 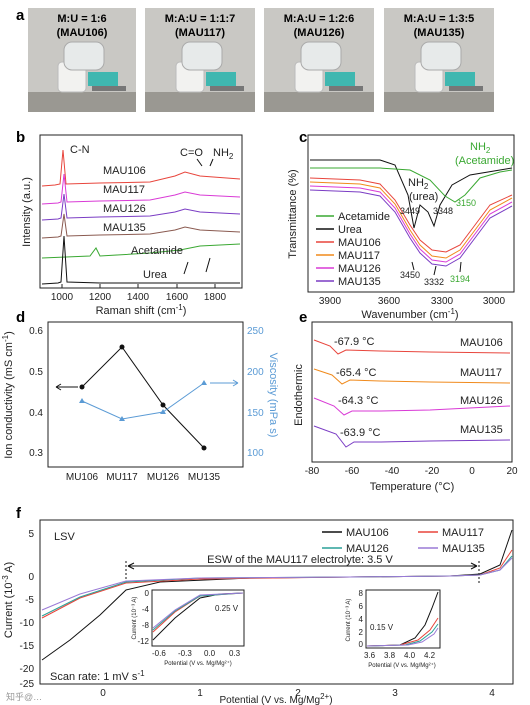 I want to click on b-label-mau126: MAU126, so click(x=124, y=209).